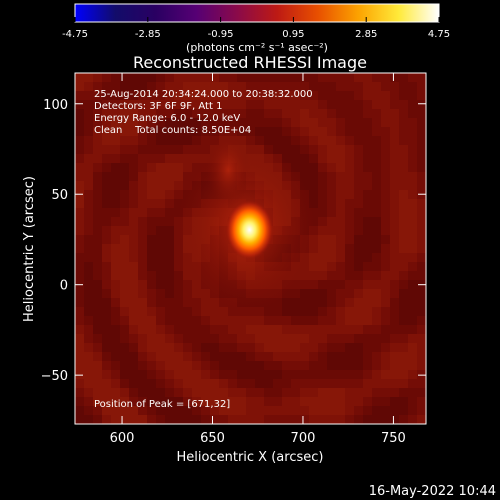 This screenshot has width=500, height=500. I want to click on x-tick-label: 750, so click(393, 438).